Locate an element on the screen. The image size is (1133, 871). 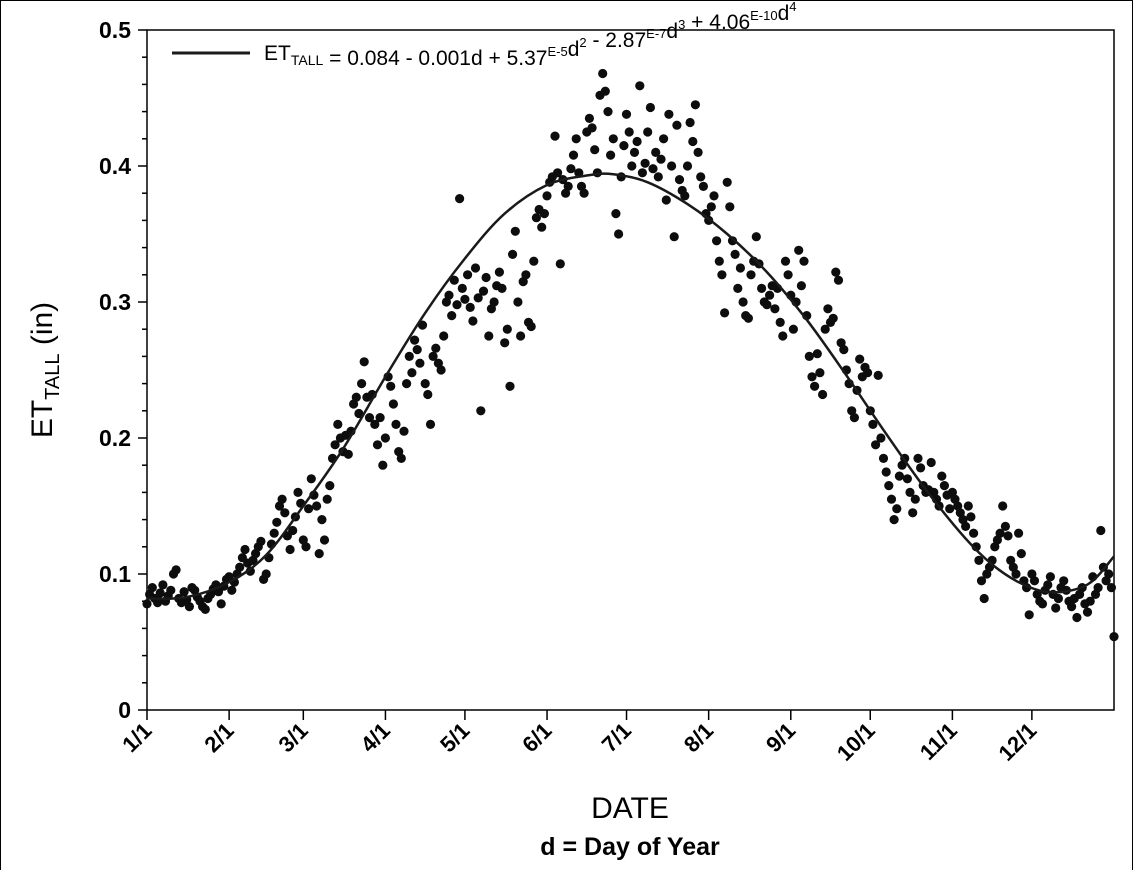
x-axis: 1/1 2/1 3/1 4/1 5/1 6/1 7/1 8/1 9/1 10/1 11/1 12/1 is located at coordinates (579, 738).